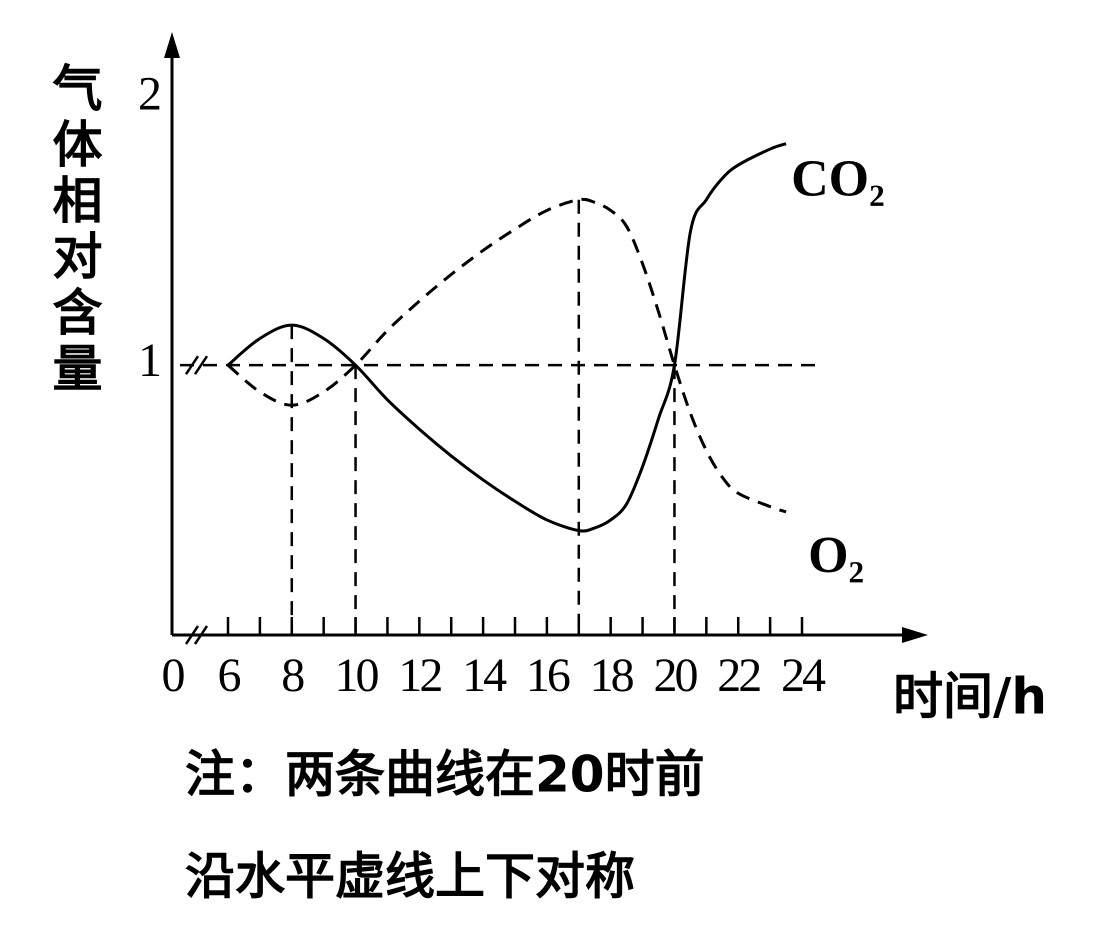 The height and width of the screenshot is (932, 1094). What do you see at coordinates (357, 675) in the screenshot?
I see `x-tick-label: 10` at bounding box center [357, 675].